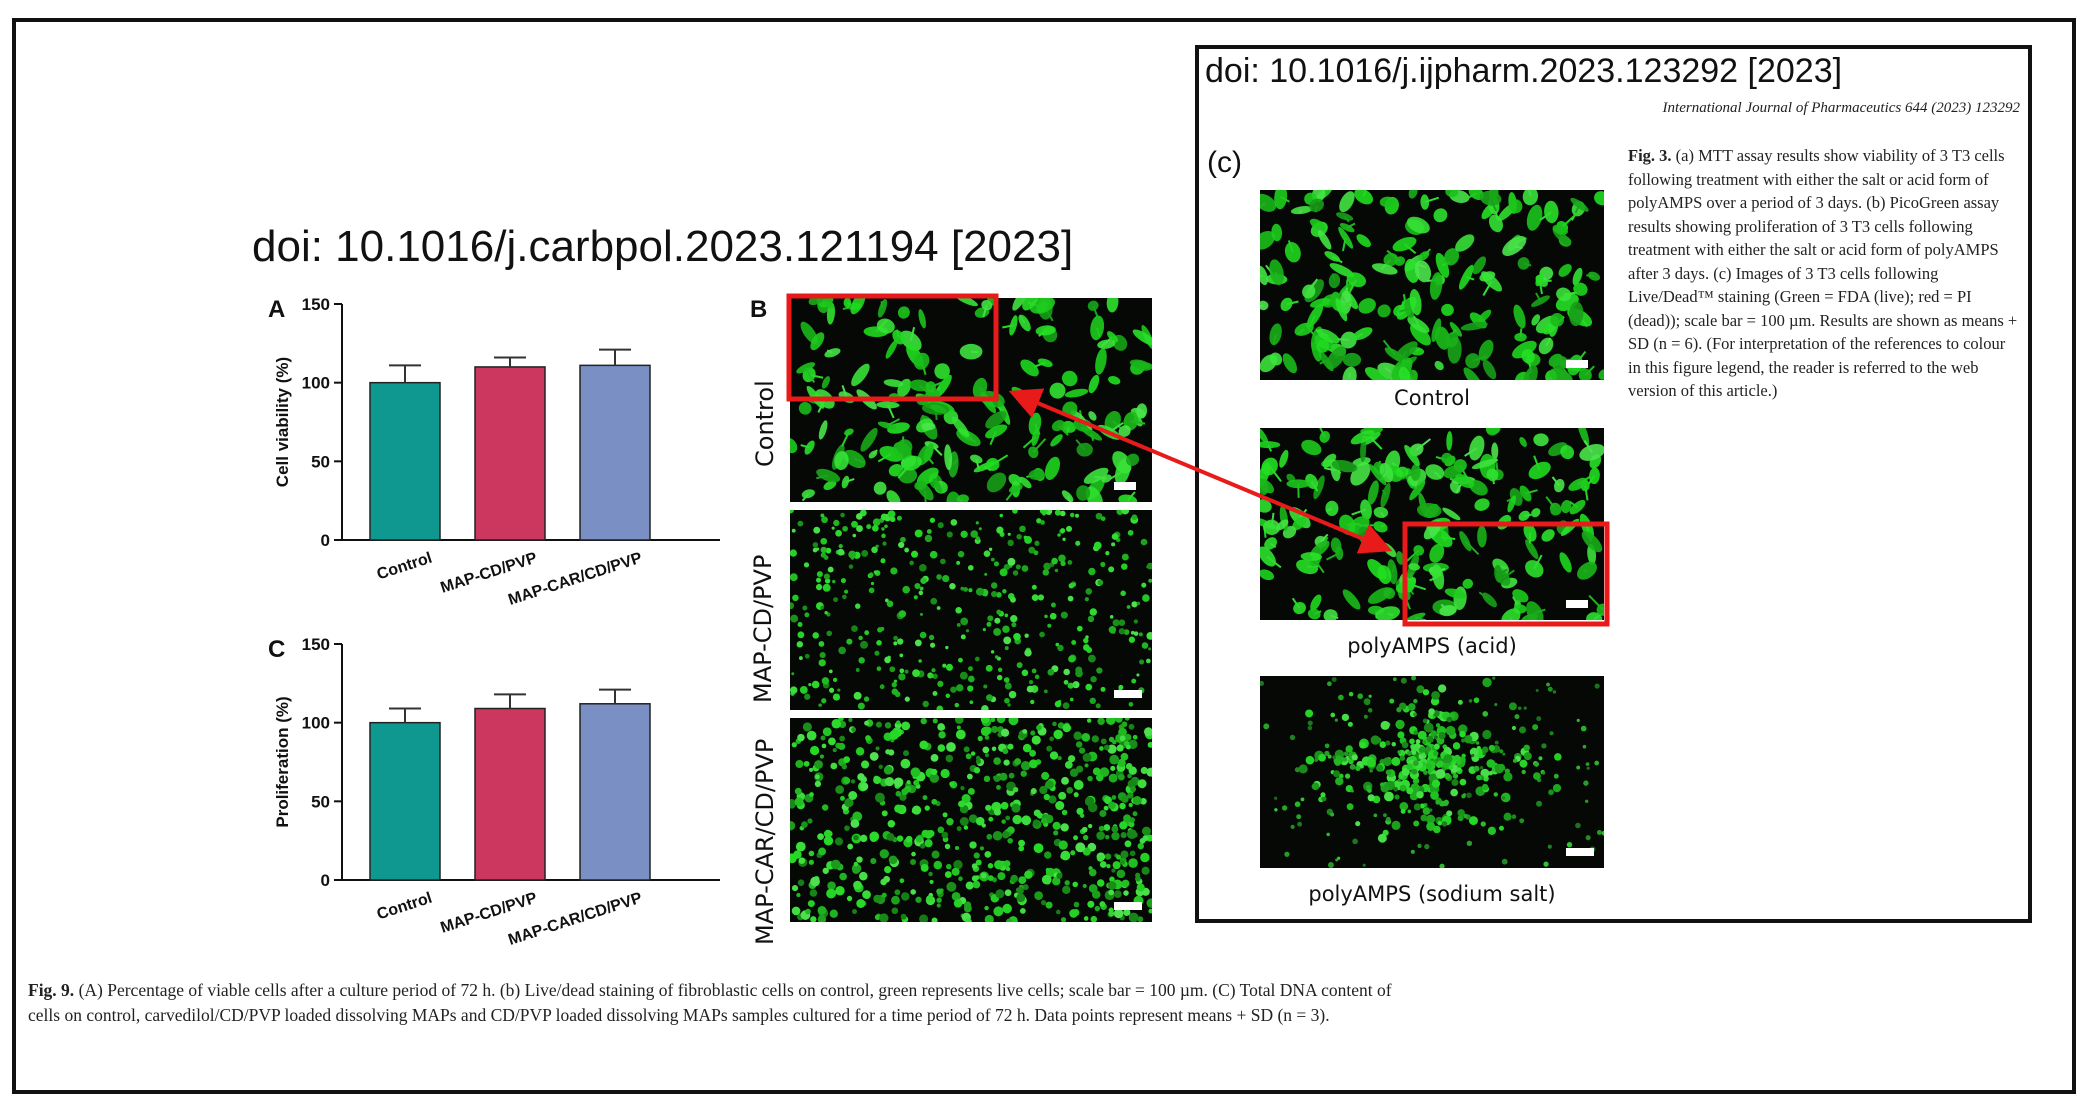 The width and height of the screenshot is (2094, 1109). What do you see at coordinates (1432, 646) in the screenshot?
I see `c3-label-acid: polyAMPS (acid)` at bounding box center [1432, 646].